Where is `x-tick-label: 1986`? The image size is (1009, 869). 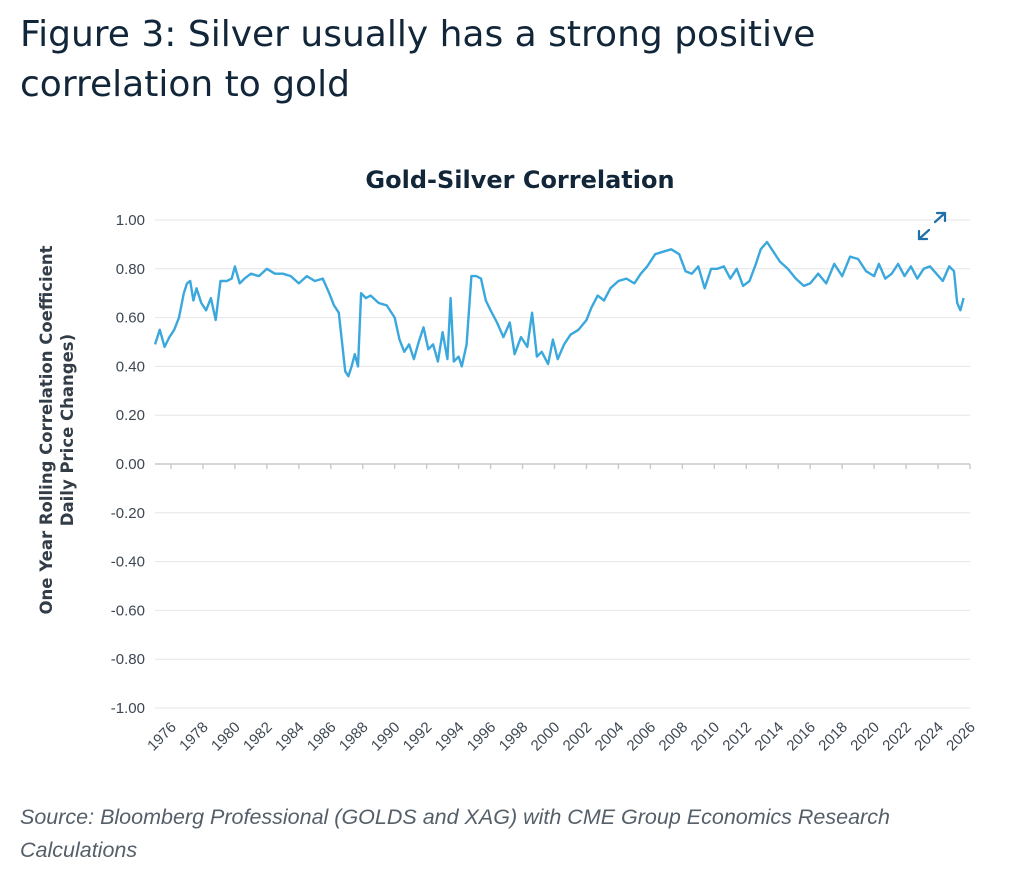 x-tick-label: 1986 is located at coordinates (322, 737).